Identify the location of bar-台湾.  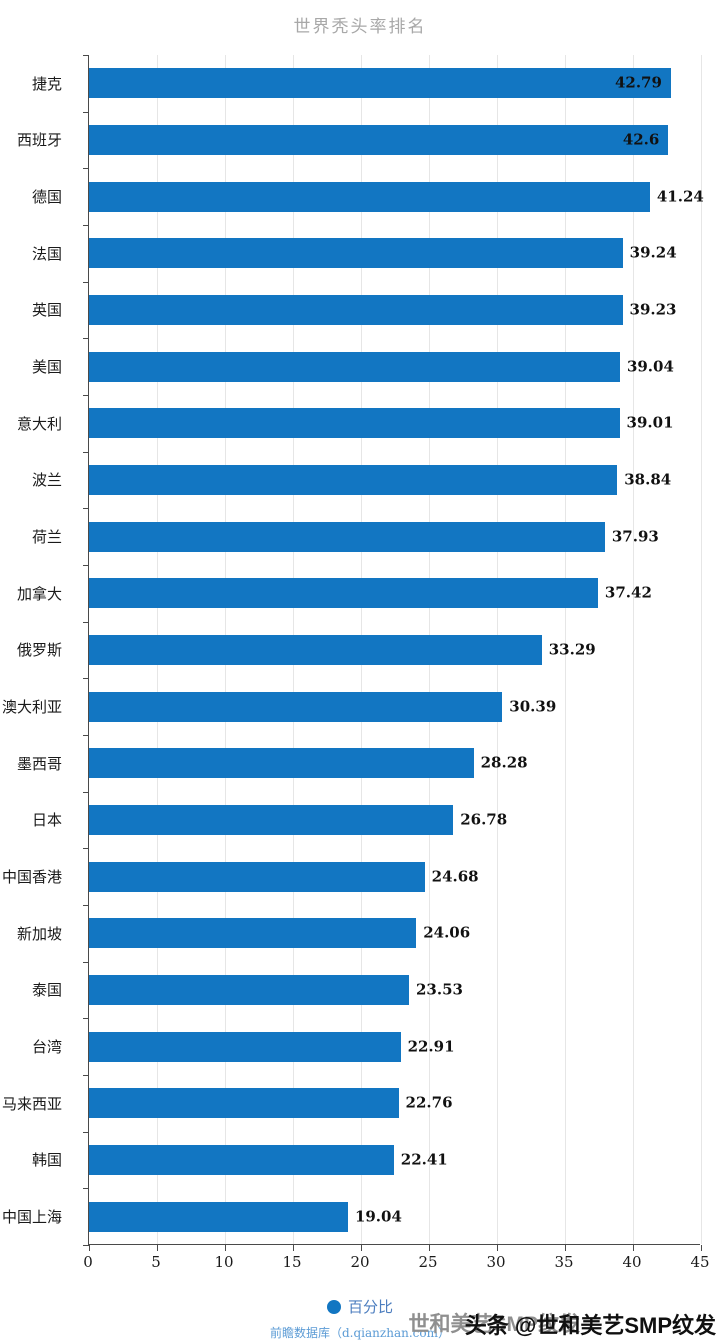
(245, 1046).